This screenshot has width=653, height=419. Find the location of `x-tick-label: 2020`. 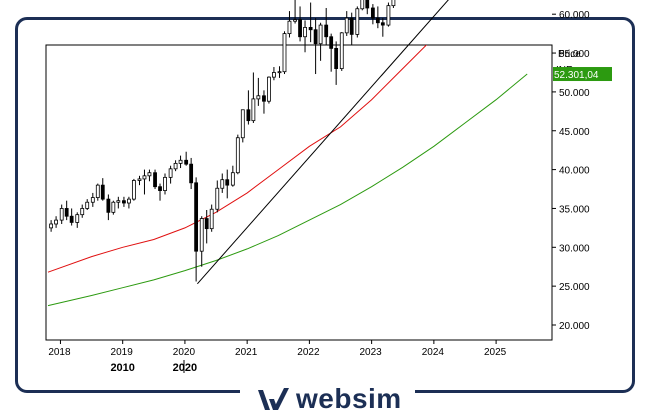

x-tick-label: 2020 is located at coordinates (184, 352).